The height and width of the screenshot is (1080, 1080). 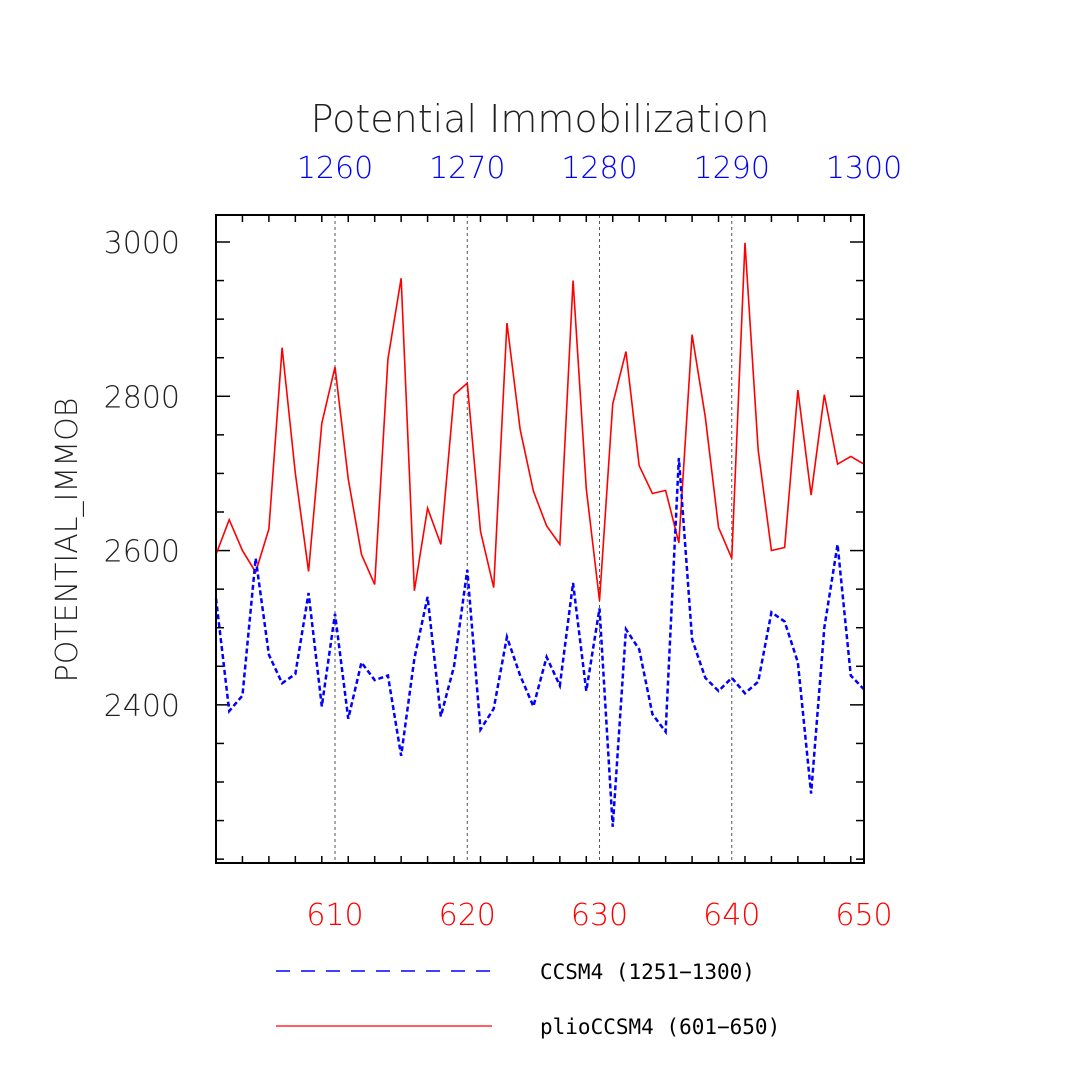 I want to click on legend-label-pliocsm4: plioCCSM4 (601−650), so click(x=660, y=1027).